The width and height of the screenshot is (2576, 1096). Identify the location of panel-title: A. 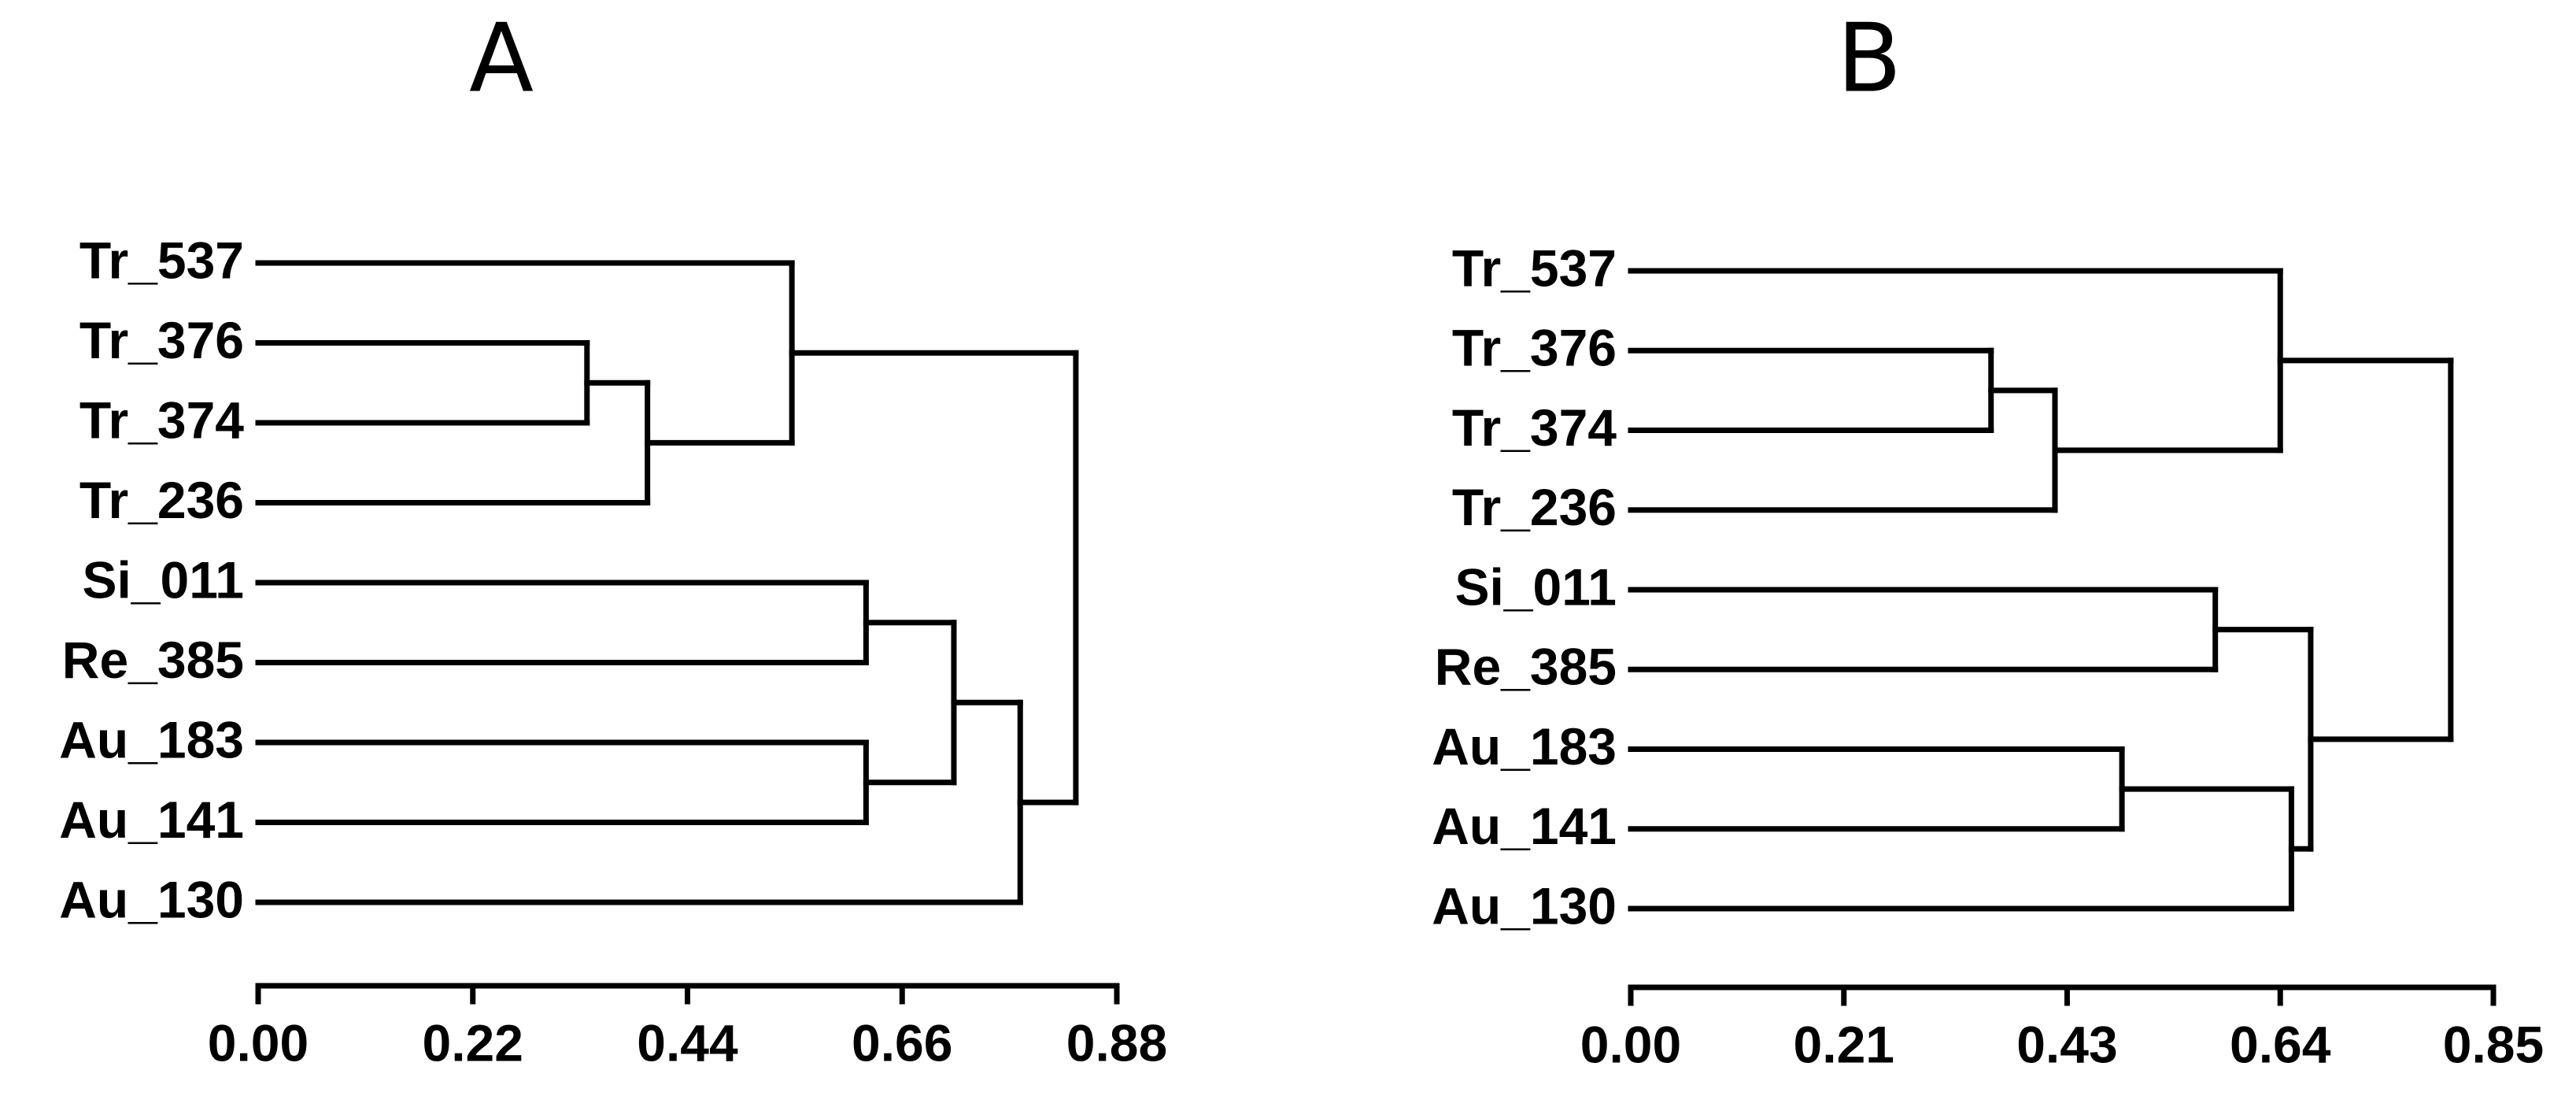
(501, 59).